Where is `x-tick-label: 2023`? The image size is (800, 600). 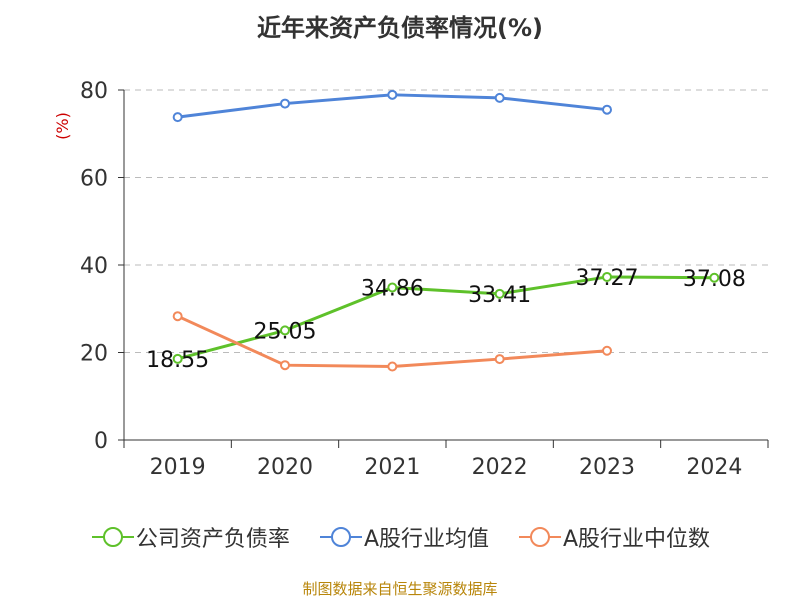 x-tick-label: 2023 is located at coordinates (607, 467).